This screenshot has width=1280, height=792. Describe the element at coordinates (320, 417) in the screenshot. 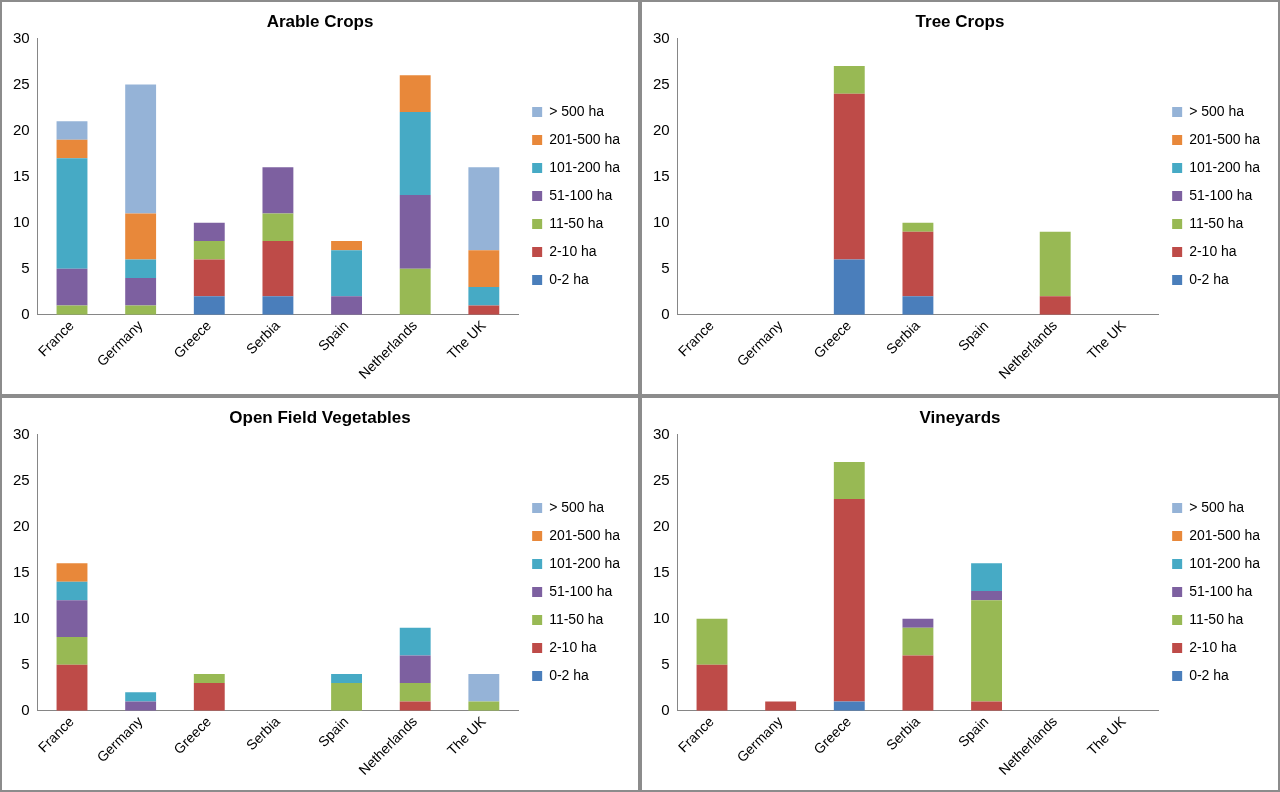

I see `chart-title: Open Field Vegetables` at that location.